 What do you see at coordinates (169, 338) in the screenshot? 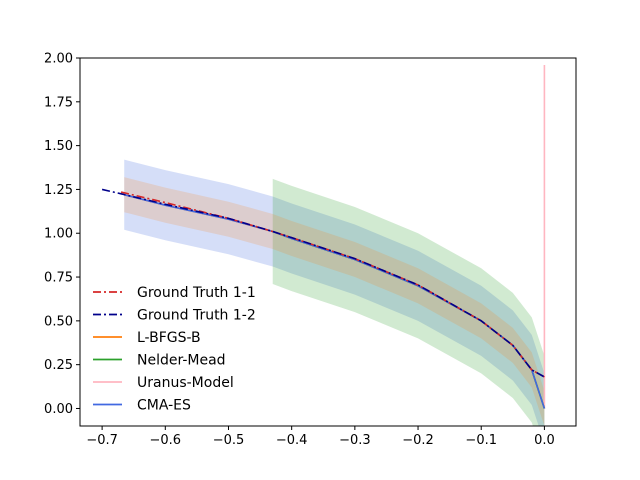
I see `legend-label: L-BFGS-B` at bounding box center [169, 338].